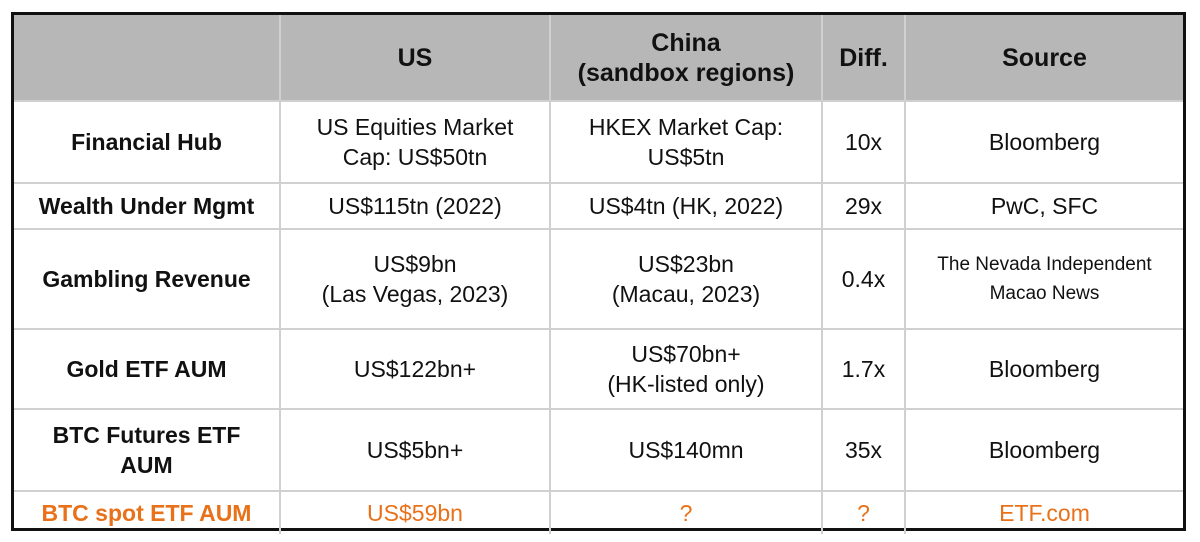 The width and height of the screenshot is (1200, 542). Describe the element at coordinates (1043, 279) in the screenshot. I see `source-cell: The Nevada Independent Macao News` at that location.